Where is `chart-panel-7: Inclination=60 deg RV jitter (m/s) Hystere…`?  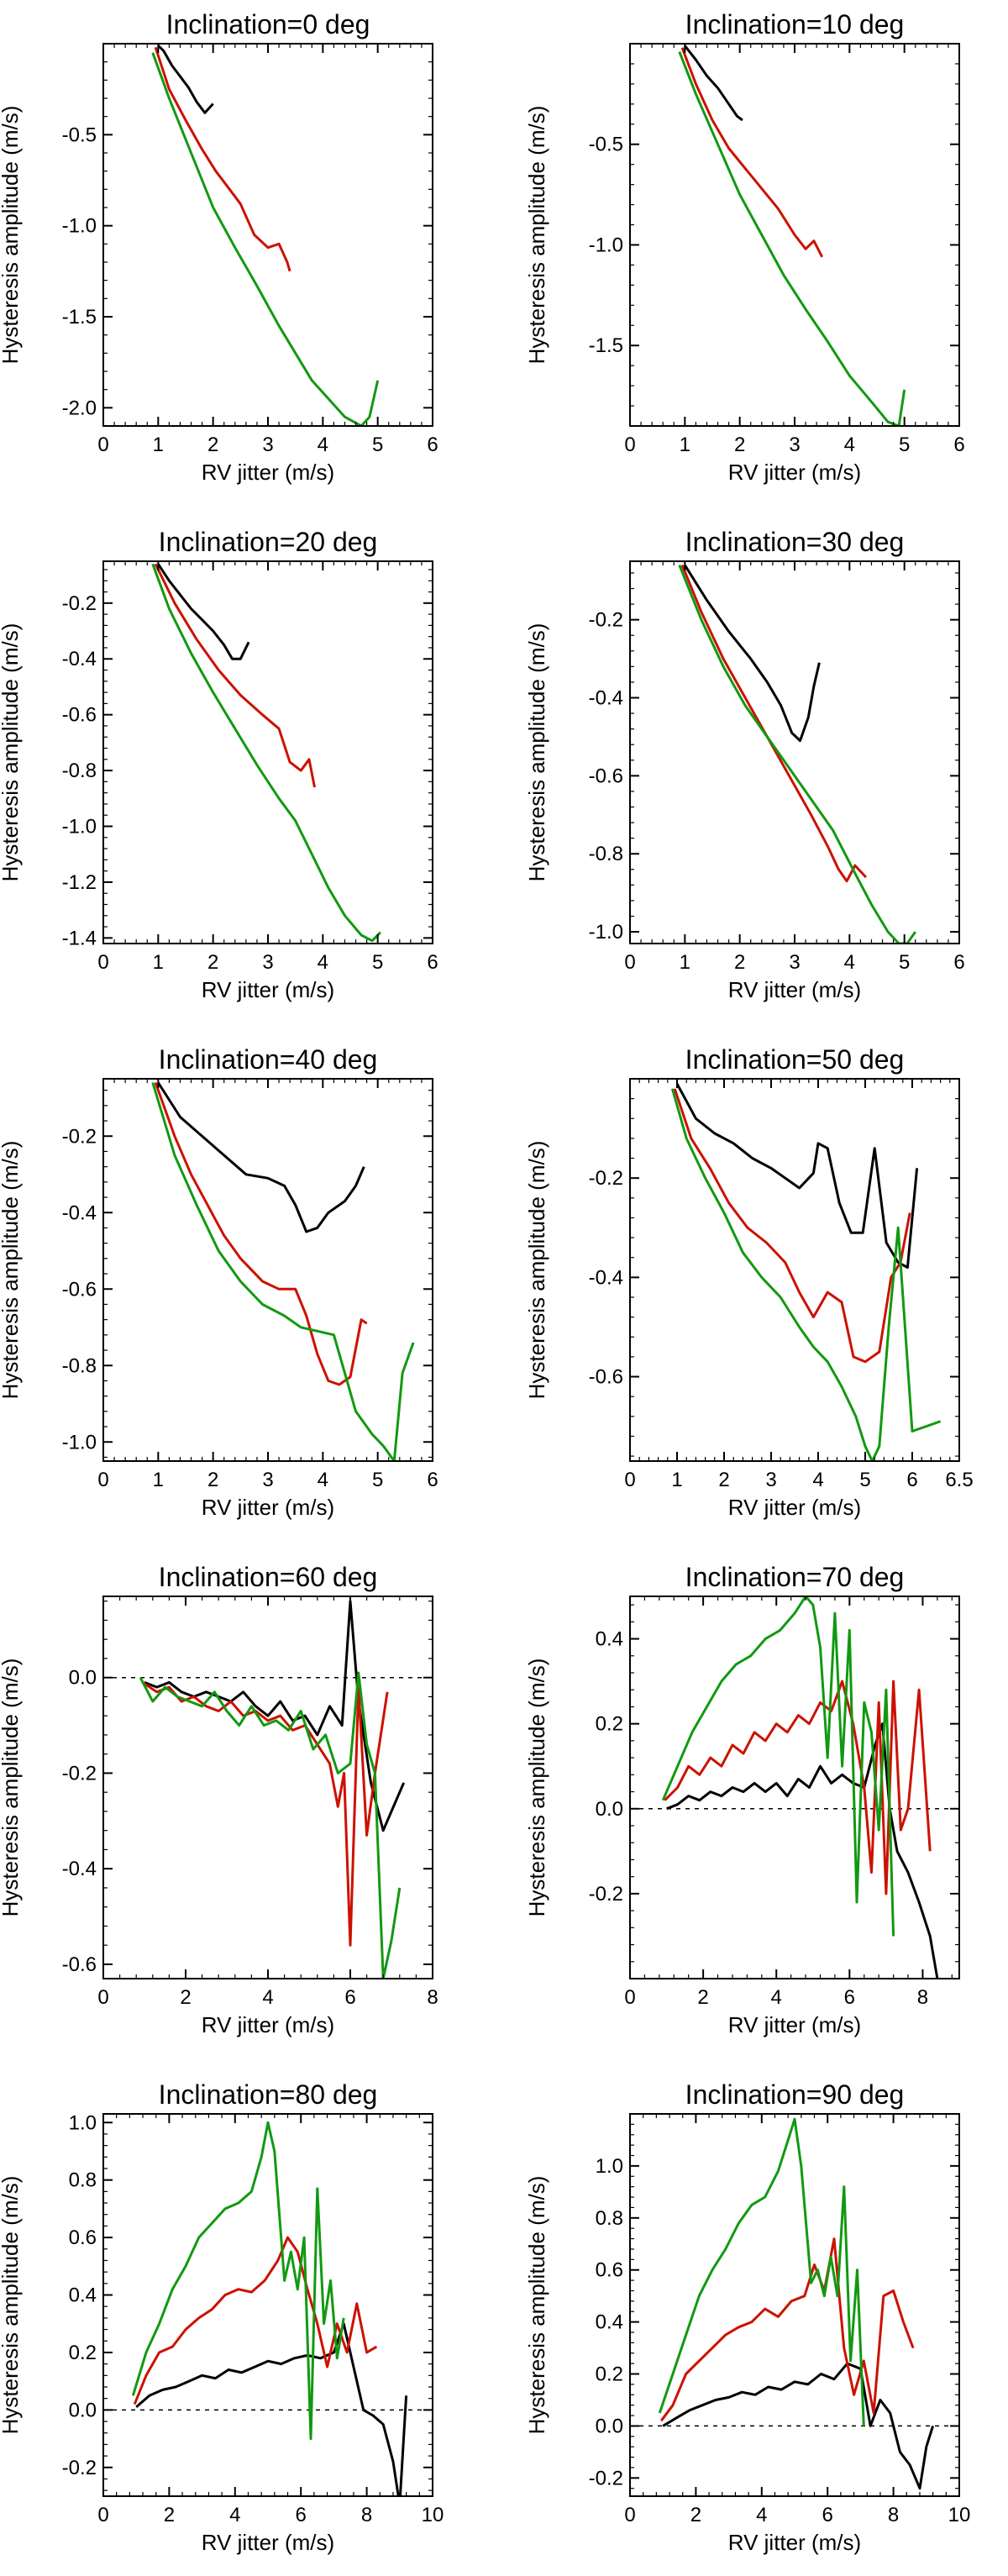
chart-panel-7: Inclination=60 deg RV jitter (m/s) Hystere… is located at coordinates (219, 1799).